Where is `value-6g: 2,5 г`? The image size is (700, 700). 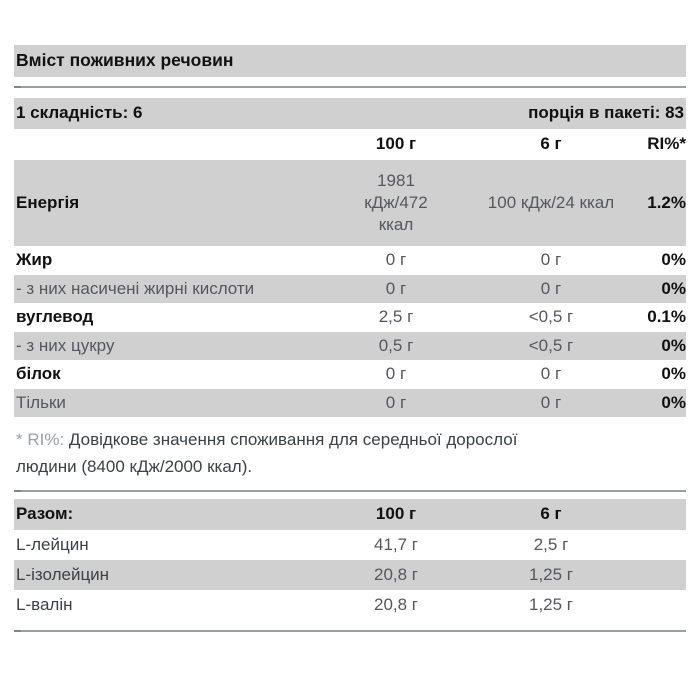
value-6g: 2,5 г is located at coordinates (551, 544).